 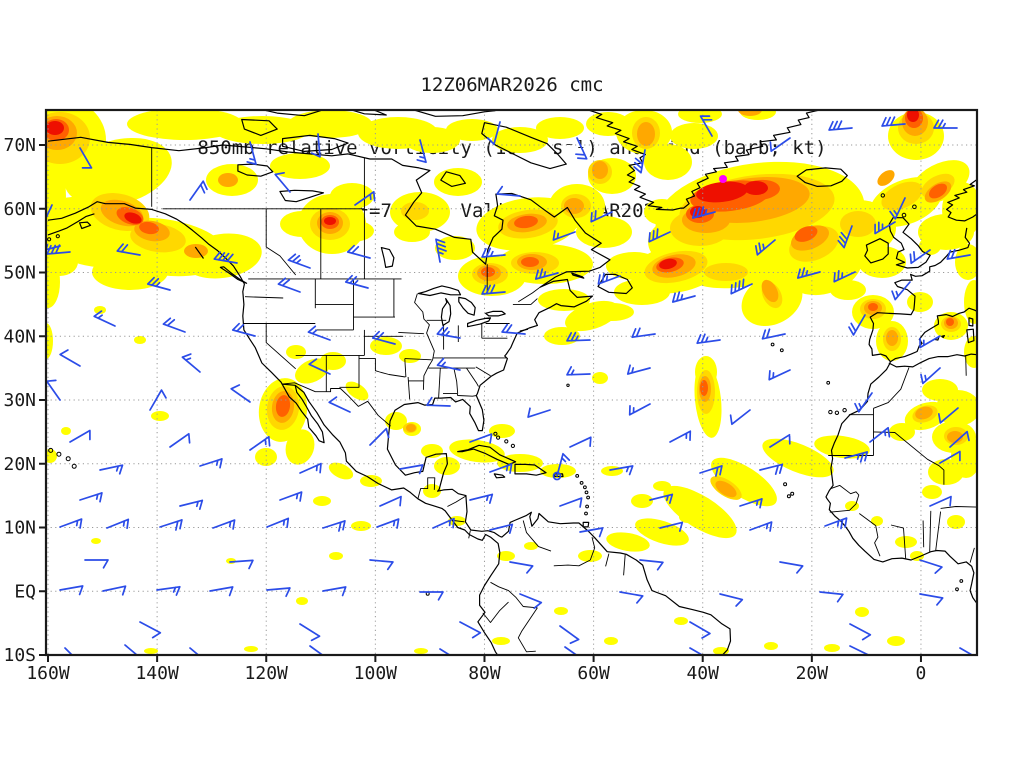 I want to click on border-wa-or, so click(x=264, y=297).